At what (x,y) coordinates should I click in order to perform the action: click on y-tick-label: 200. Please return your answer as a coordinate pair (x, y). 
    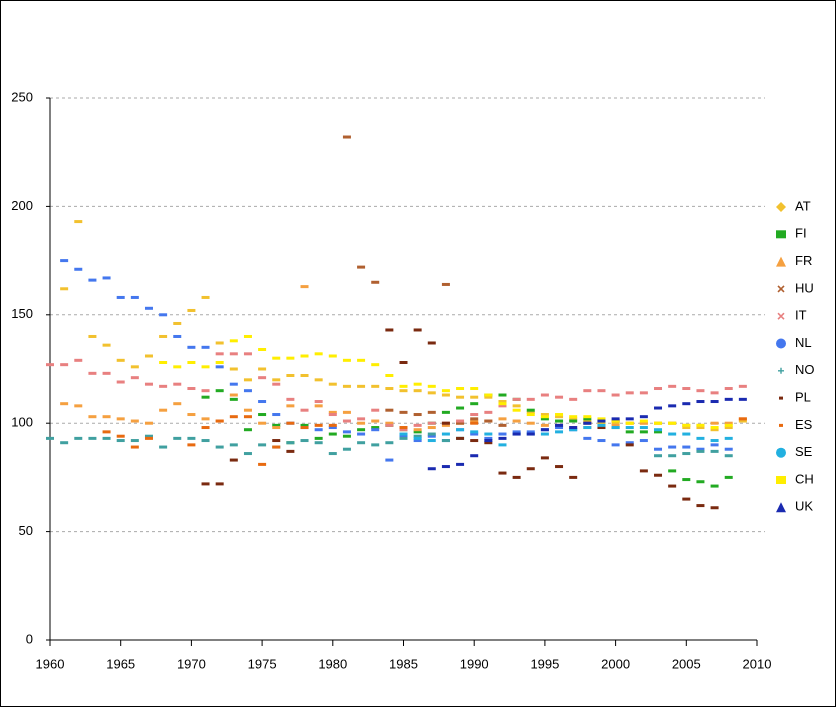
    Looking at the image, I should click on (22, 205).